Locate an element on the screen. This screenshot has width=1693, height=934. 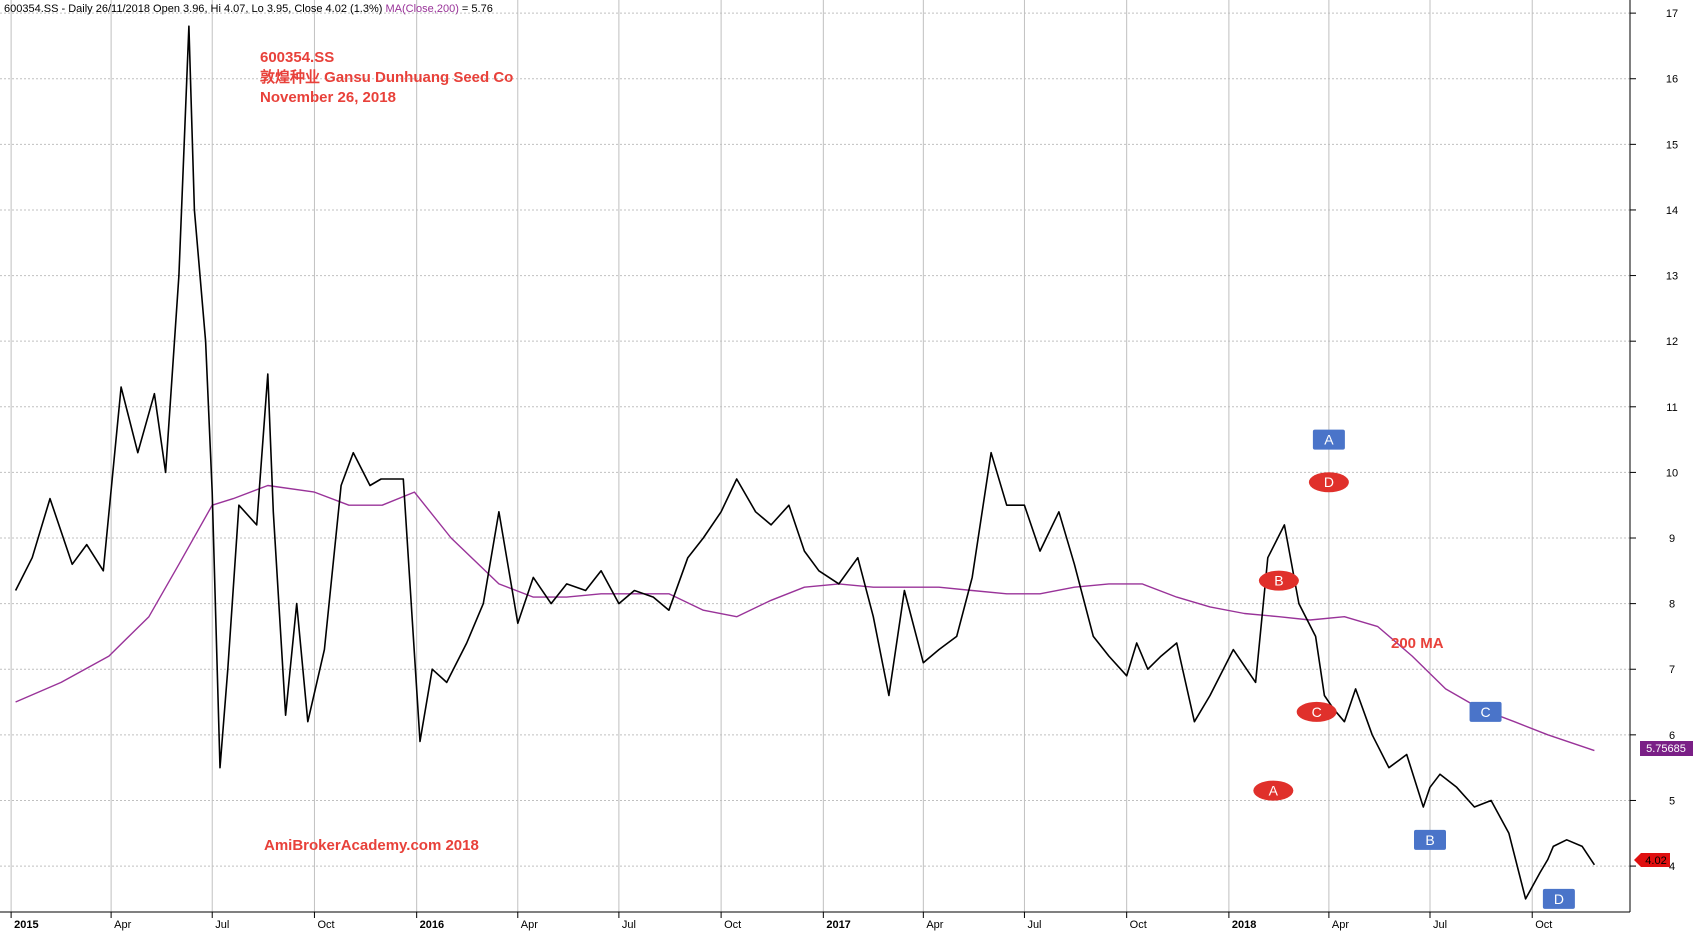
y-tick-label: 9 is located at coordinates (1672, 539).